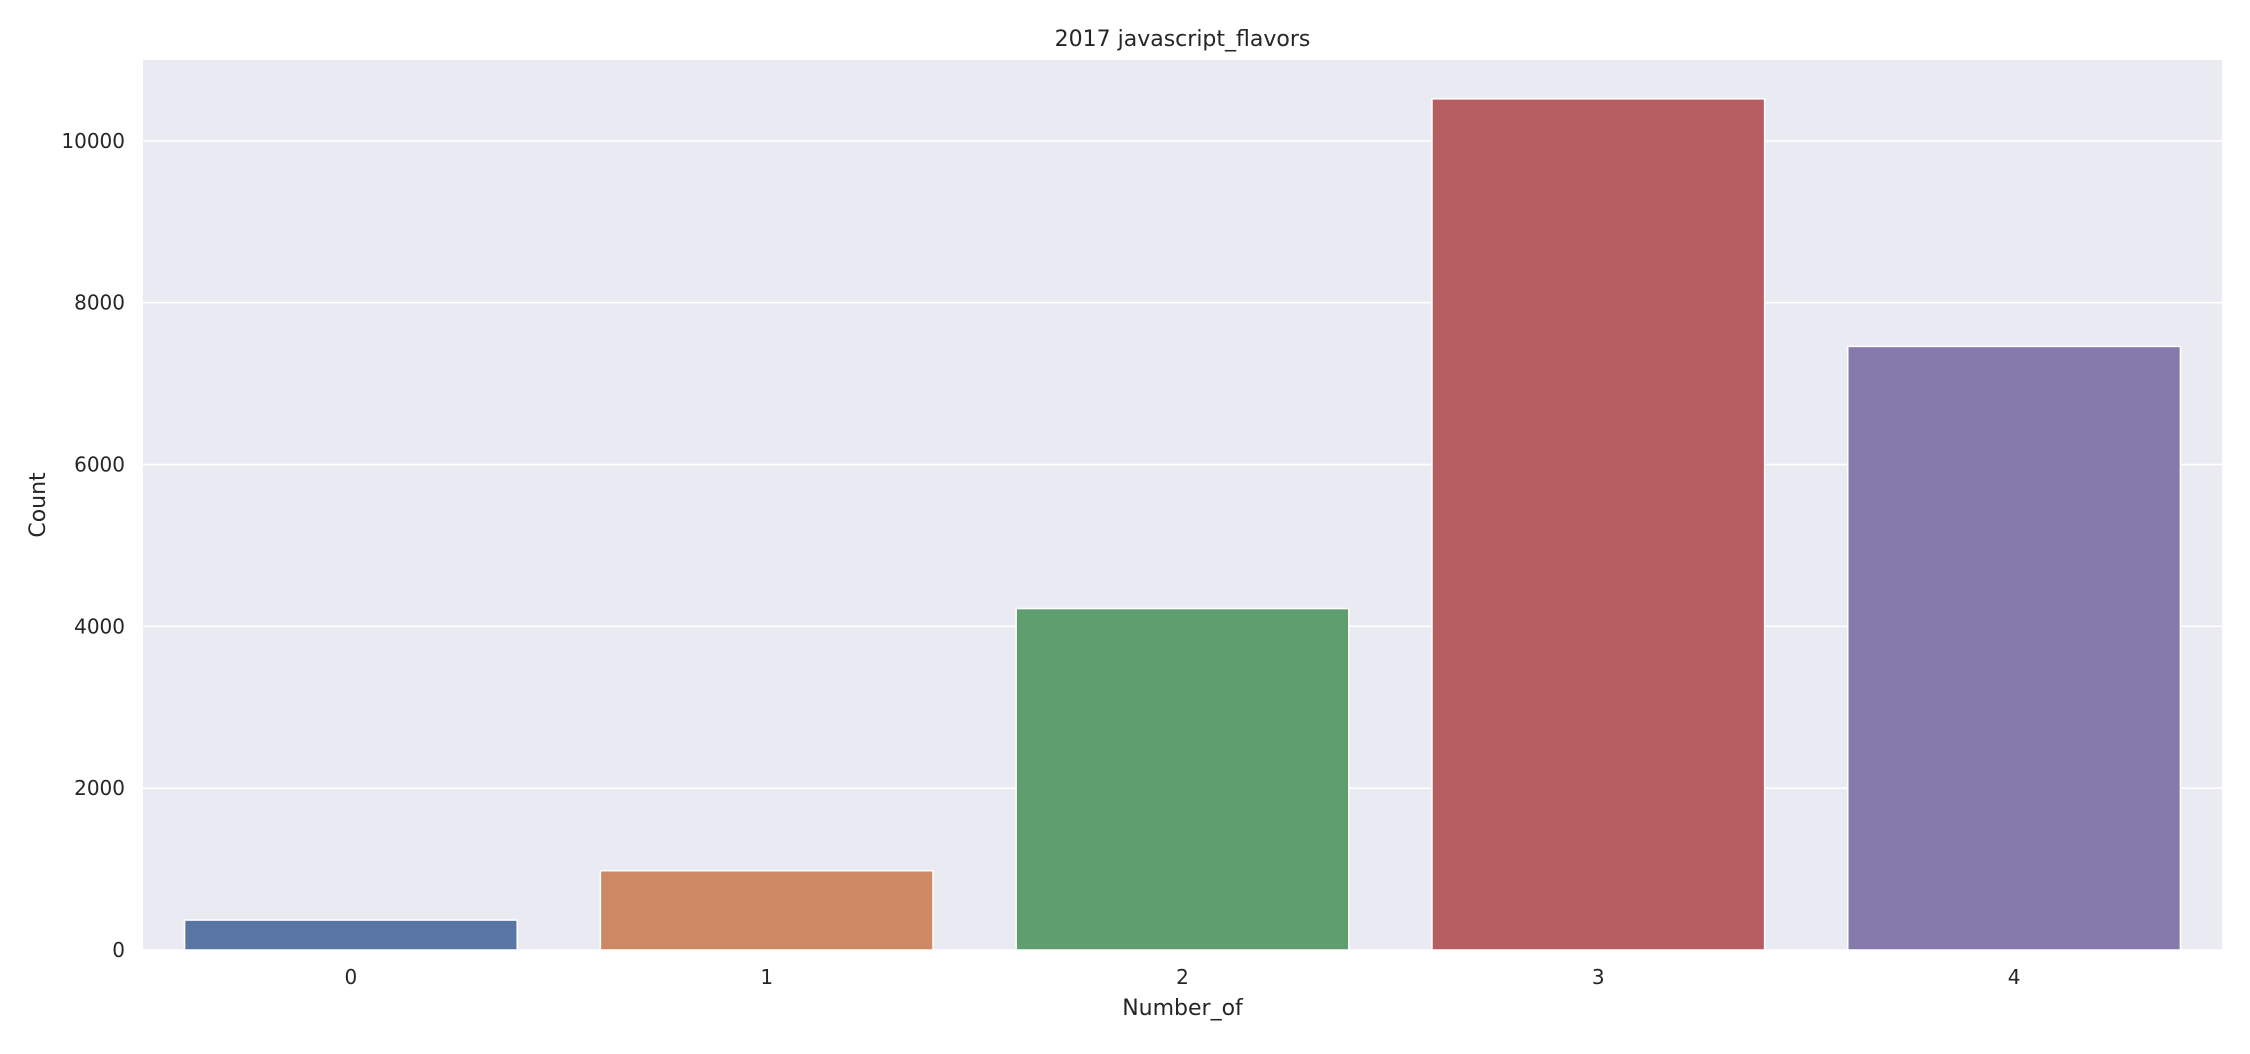 The width and height of the screenshot is (2250, 1054). I want to click on chart-title: 2017 javascript_flavors, so click(1183, 39).